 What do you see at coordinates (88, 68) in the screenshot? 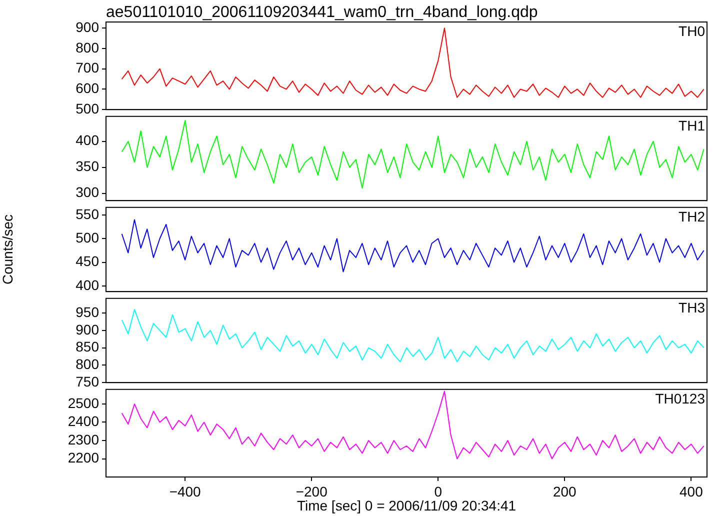
I see `y-tick-label: 700` at bounding box center [88, 68].